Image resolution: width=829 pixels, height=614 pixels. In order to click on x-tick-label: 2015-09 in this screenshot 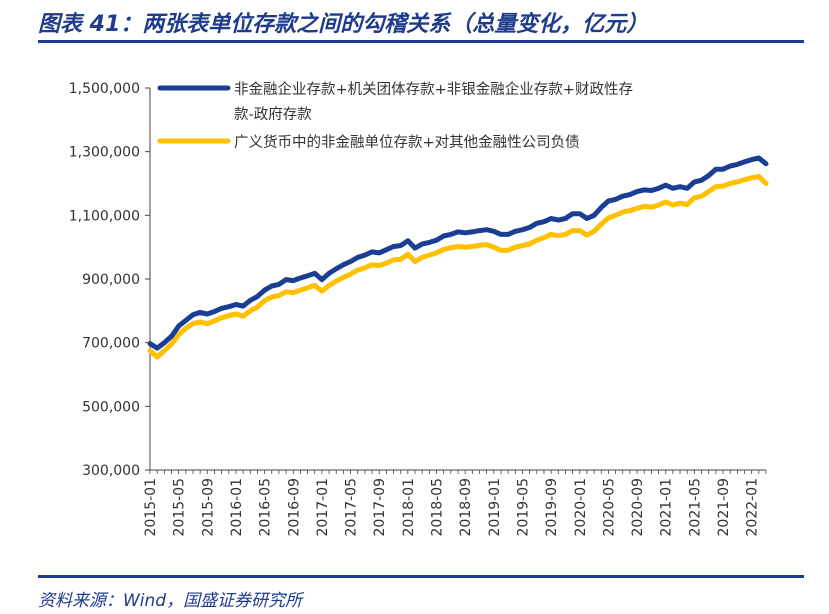, I will do `click(208, 507)`.